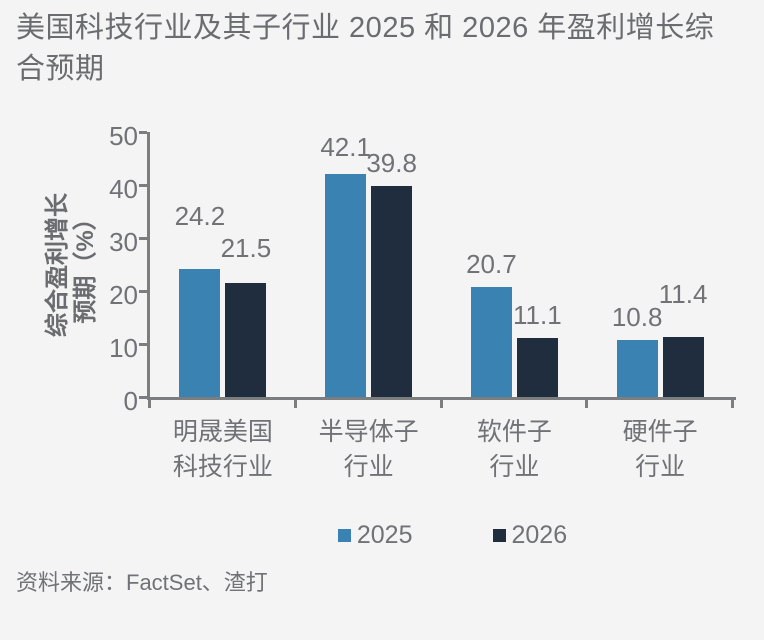 The width and height of the screenshot is (764, 640). Describe the element at coordinates (148, 266) in the screenshot. I see `y-axis-line` at that location.